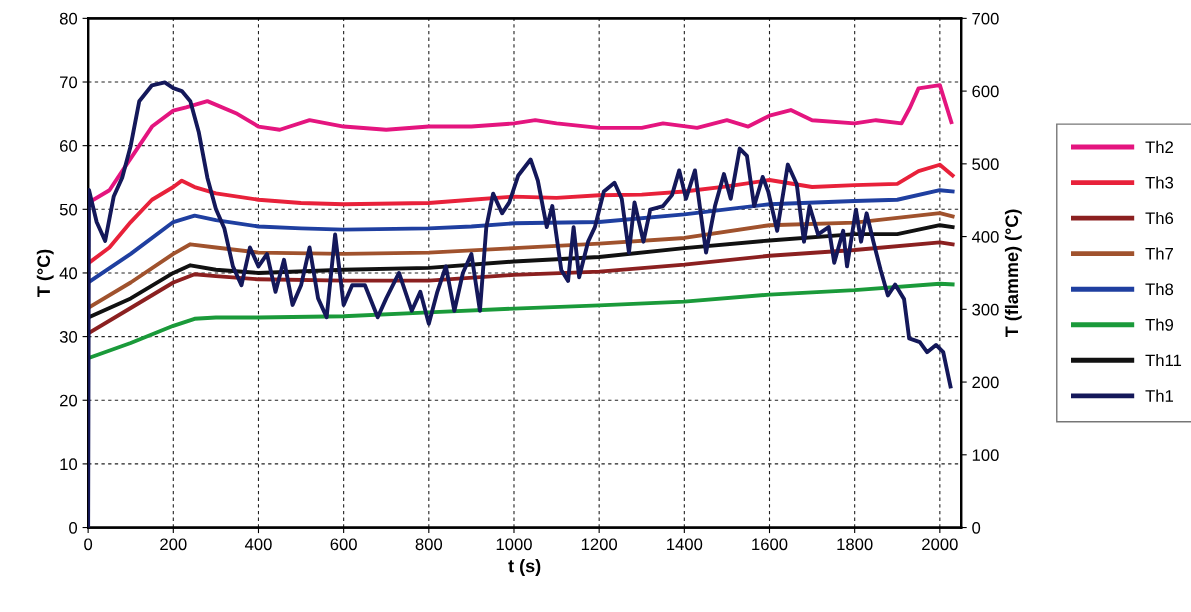  What do you see at coordinates (69, 400) in the screenshot?
I see `y-tick-label: 20` at bounding box center [69, 400].